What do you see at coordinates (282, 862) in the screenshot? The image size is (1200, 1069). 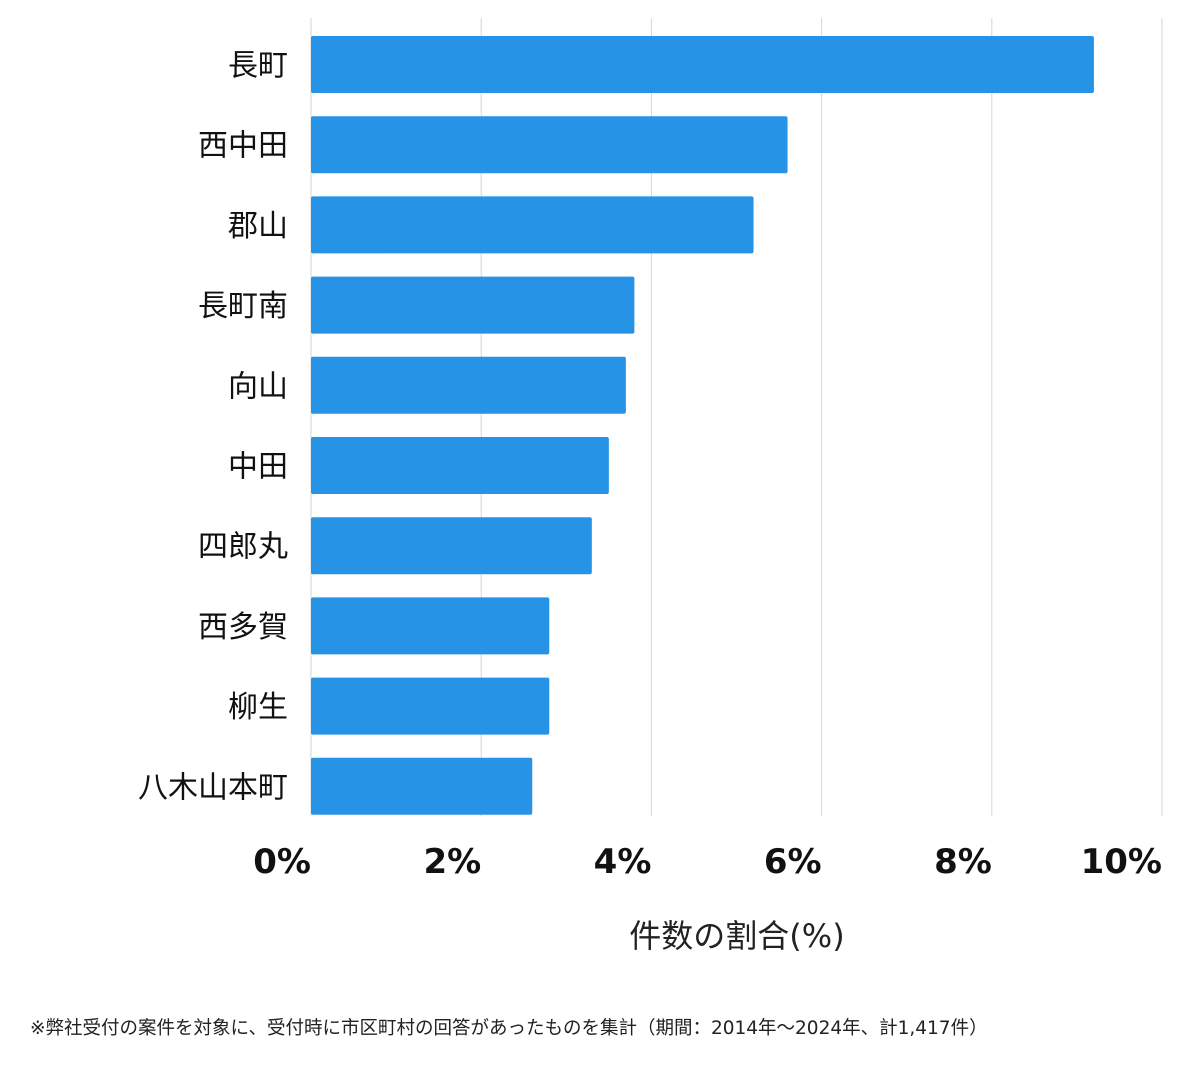 I see `x-tick-label-0: 0%` at bounding box center [282, 862].